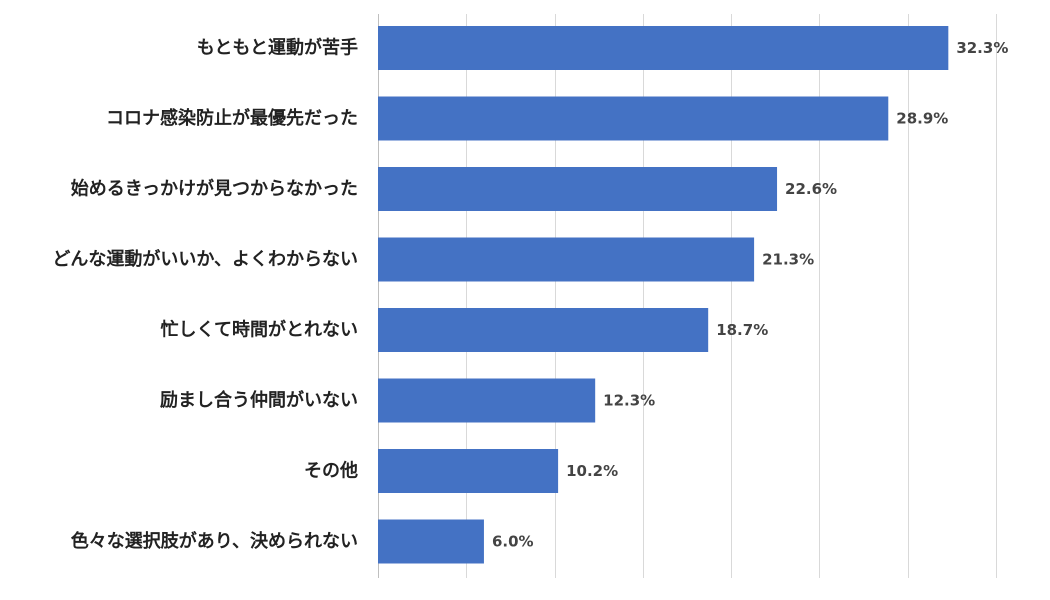 The image size is (1050, 600). Describe the element at coordinates (788, 260) in the screenshot. I see `data-label: 21.3%` at that location.